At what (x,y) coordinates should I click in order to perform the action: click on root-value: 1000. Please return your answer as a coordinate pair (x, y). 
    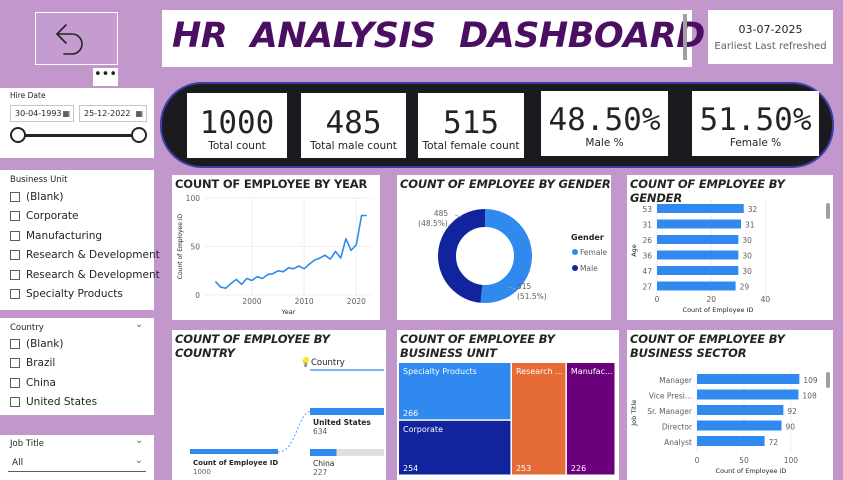
    Looking at the image, I should click on (202, 472).